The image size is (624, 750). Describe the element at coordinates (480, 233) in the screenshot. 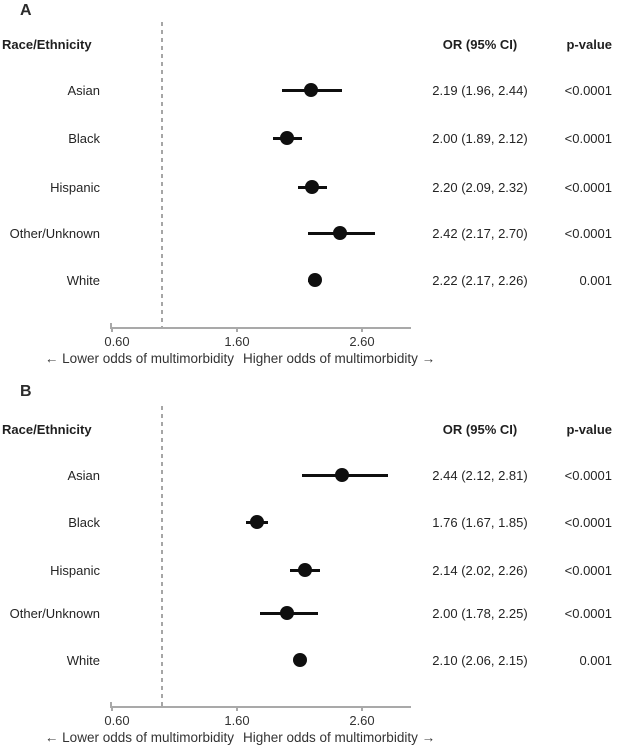

I see `or-ci-value: 2.42 (2.17, 2.70)` at that location.